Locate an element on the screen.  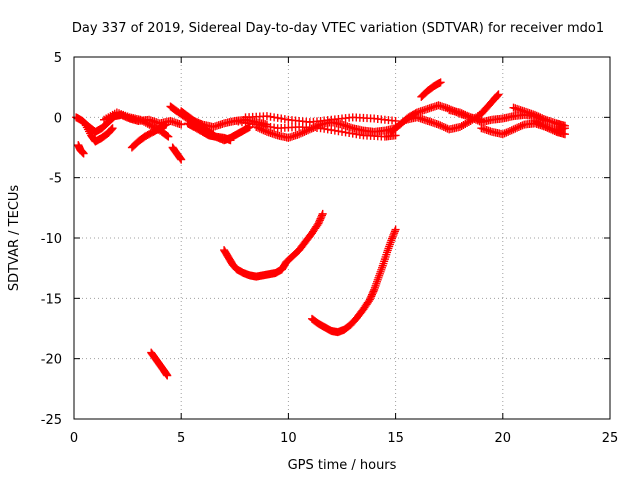
x-tick-label: 20 is located at coordinates (503, 438).